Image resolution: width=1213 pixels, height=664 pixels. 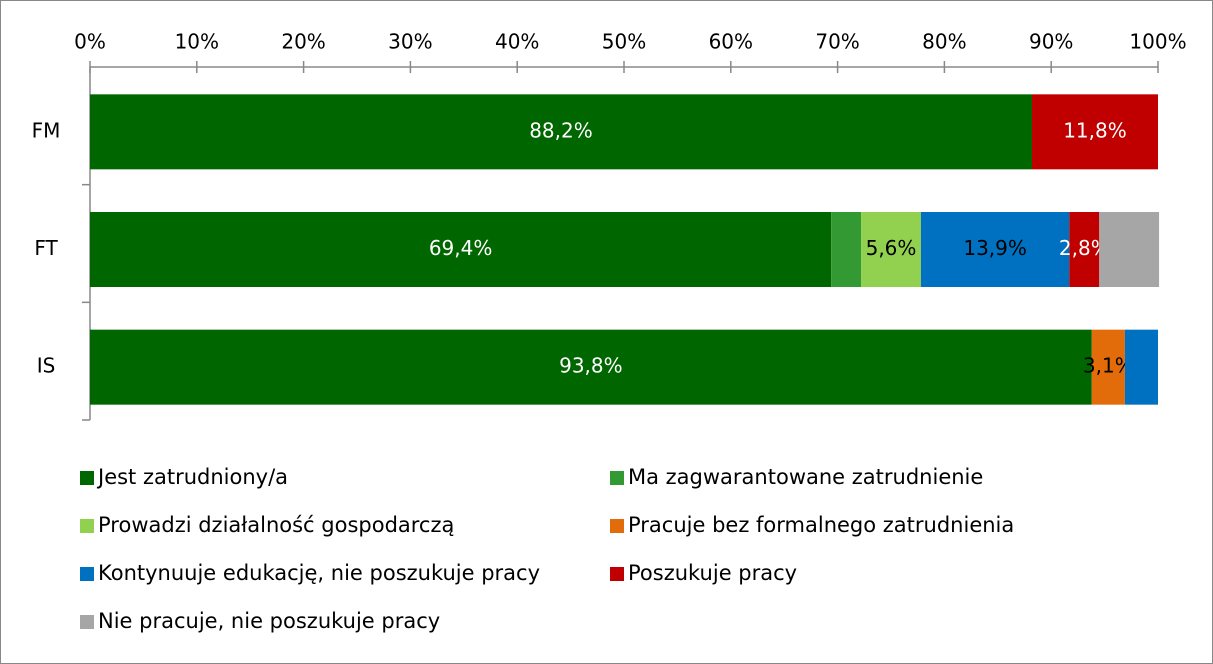 I want to click on data-label: 11,8%, so click(x=1095, y=130).